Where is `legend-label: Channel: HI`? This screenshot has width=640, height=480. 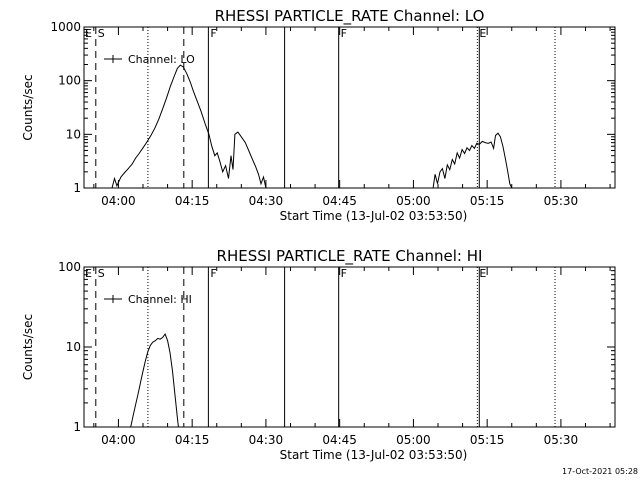 legend-label: Channel: HI is located at coordinates (160, 299).